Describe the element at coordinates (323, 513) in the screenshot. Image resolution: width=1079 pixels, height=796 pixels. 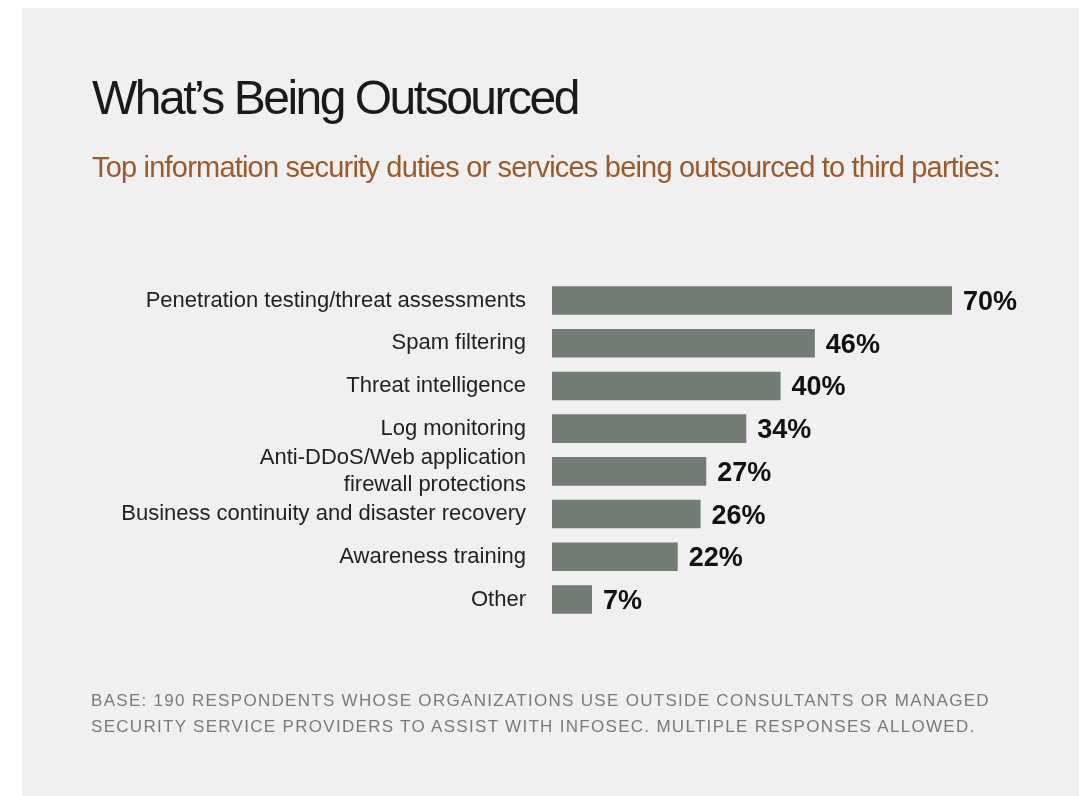
I see `y-tick-label: Business continuity and disaster recovery` at that location.